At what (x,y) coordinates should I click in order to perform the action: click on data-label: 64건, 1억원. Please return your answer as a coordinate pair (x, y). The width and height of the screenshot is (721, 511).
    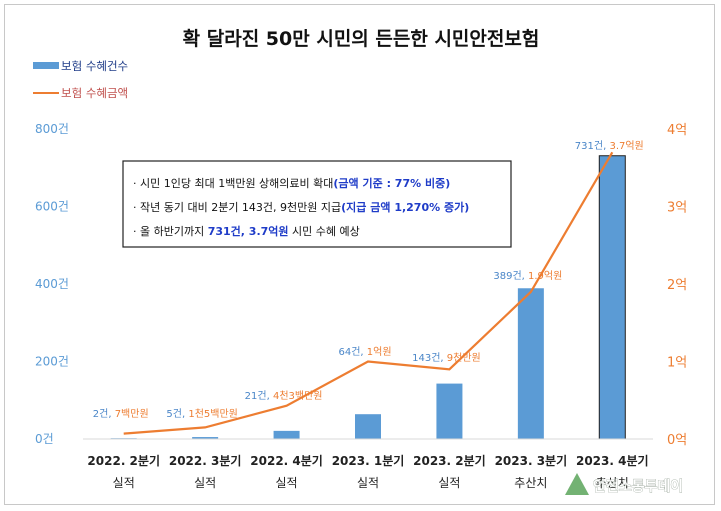
    Looking at the image, I should click on (364, 352).